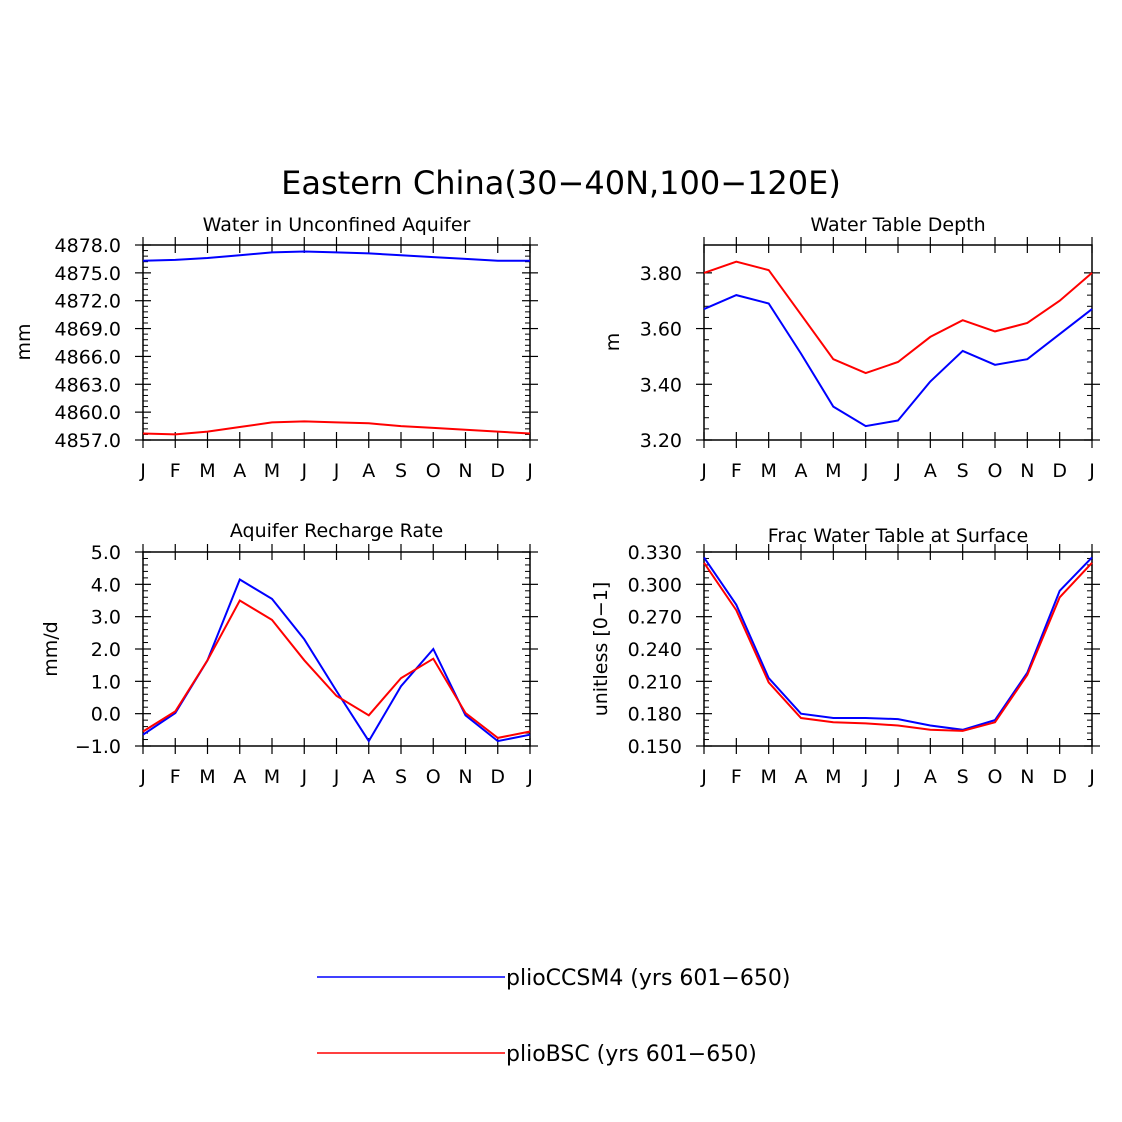  I want to click on y-tick-label: 4869.0, so click(88, 330).